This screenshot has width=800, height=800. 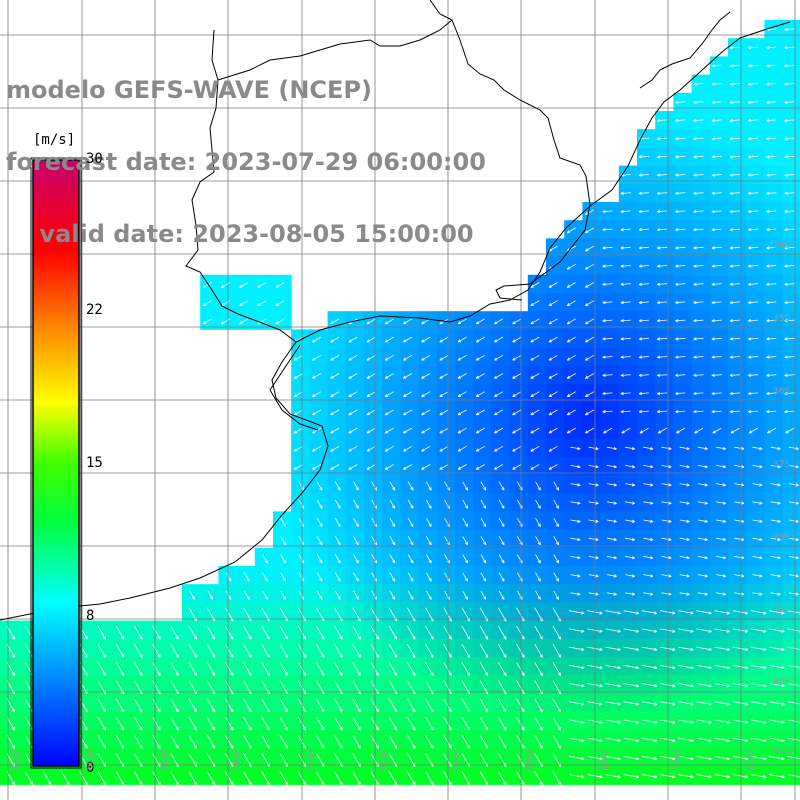 What do you see at coordinates (782, 538) in the screenshot?
I see `lat-label-38s: 38S` at bounding box center [782, 538].